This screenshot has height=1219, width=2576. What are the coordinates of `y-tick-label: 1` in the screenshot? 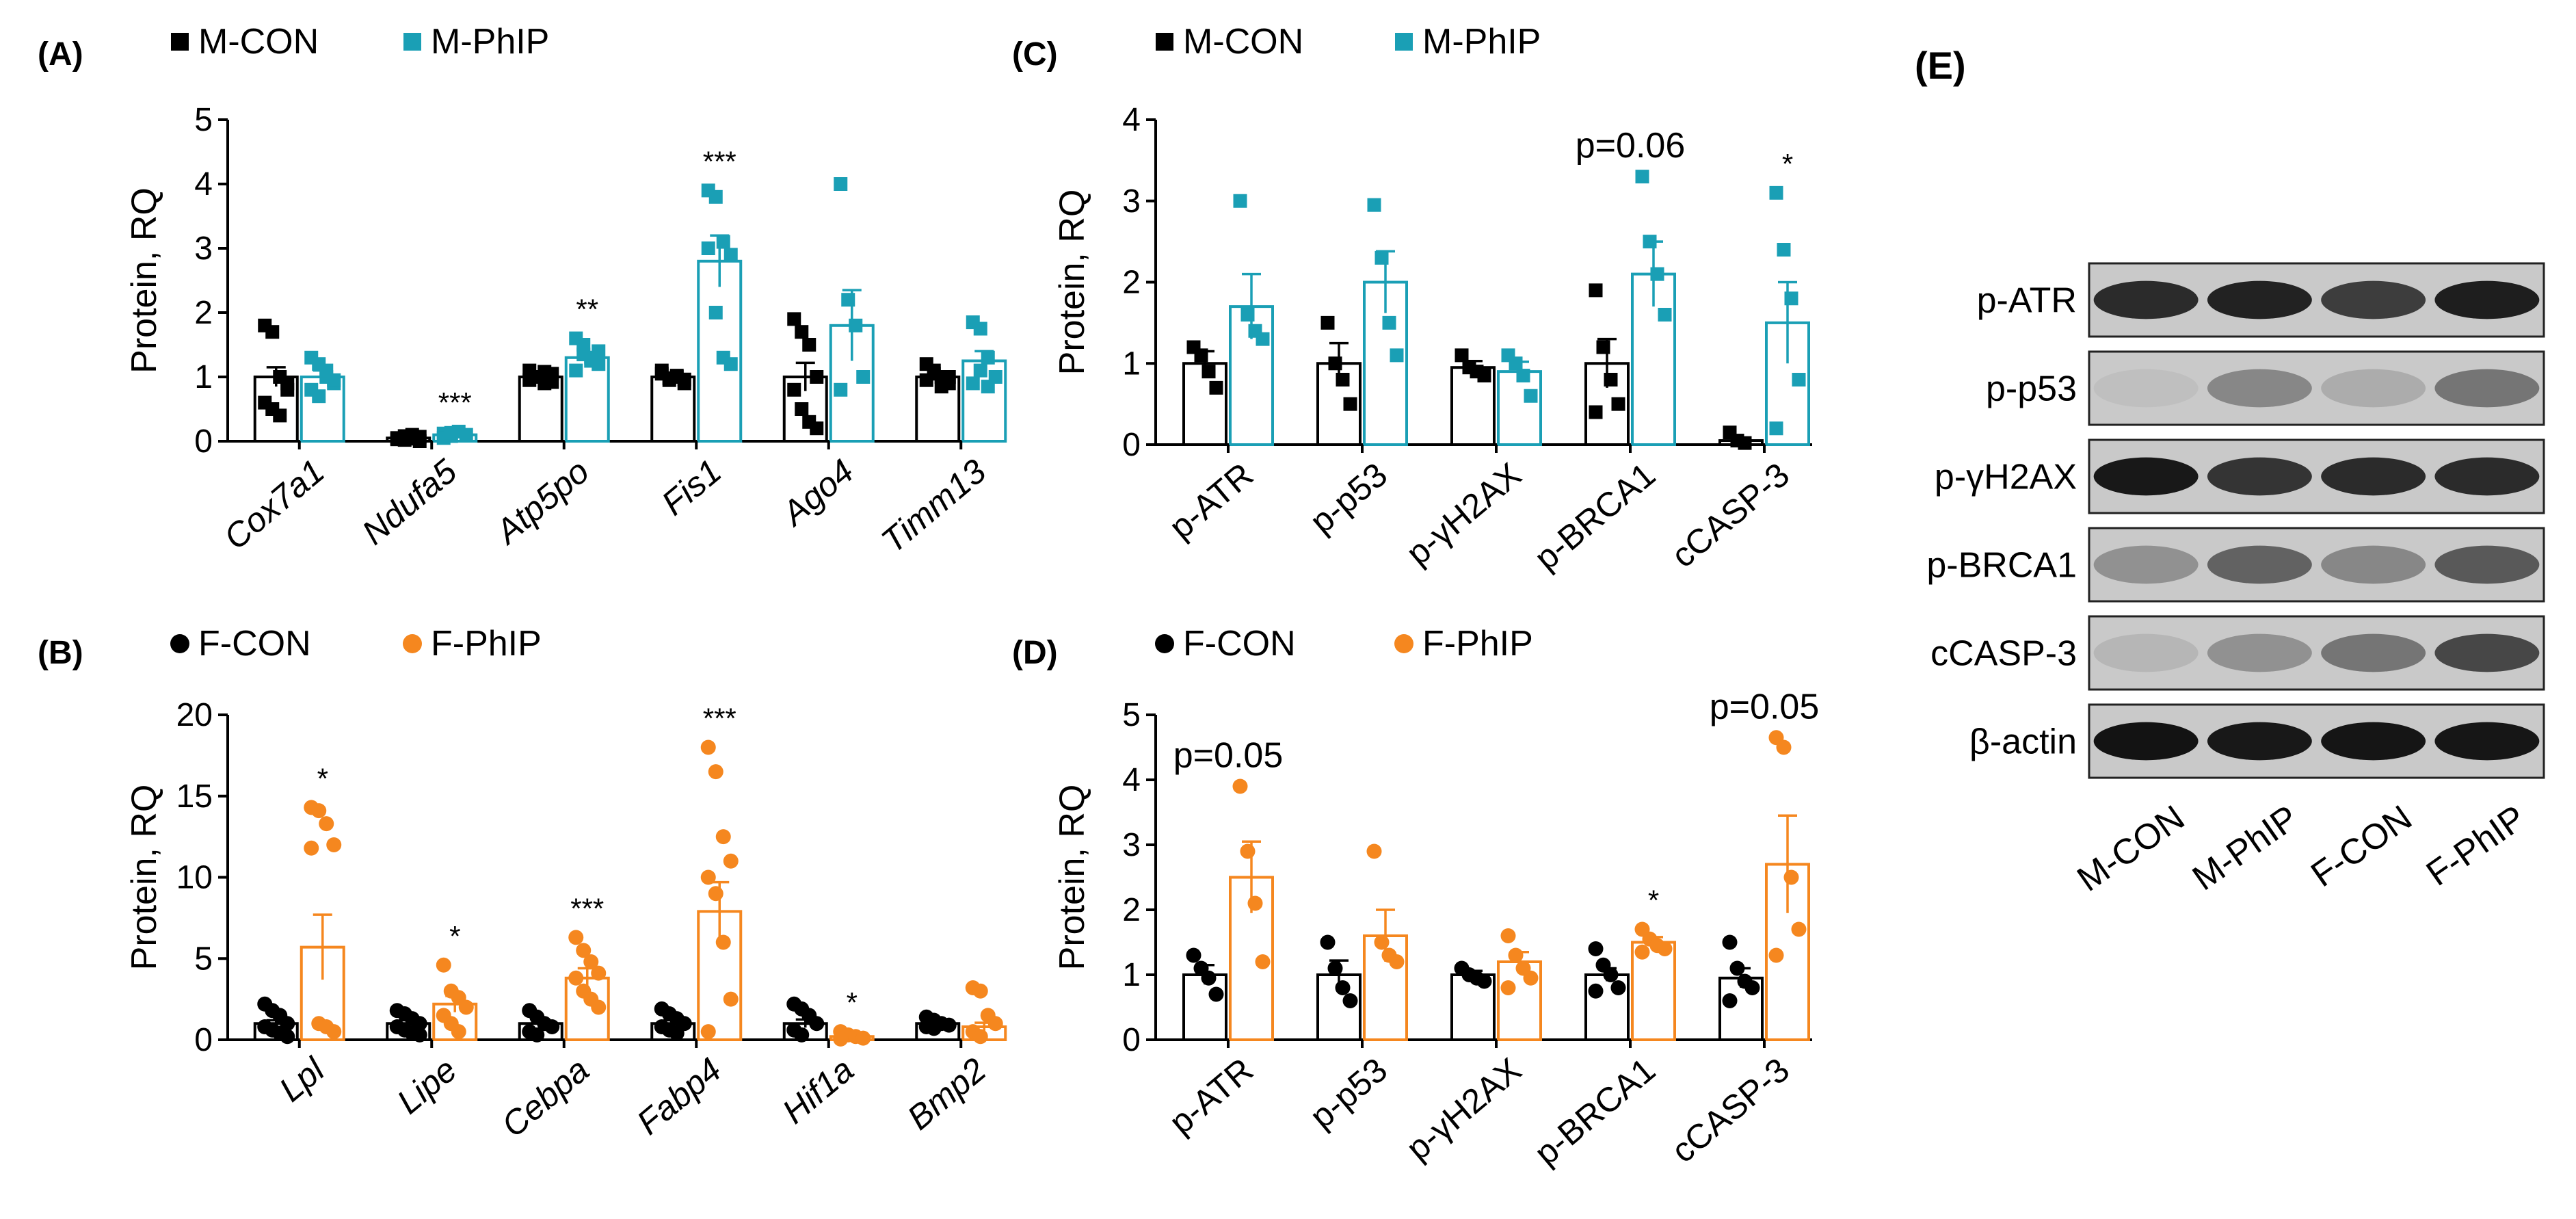 It's located at (203, 377).